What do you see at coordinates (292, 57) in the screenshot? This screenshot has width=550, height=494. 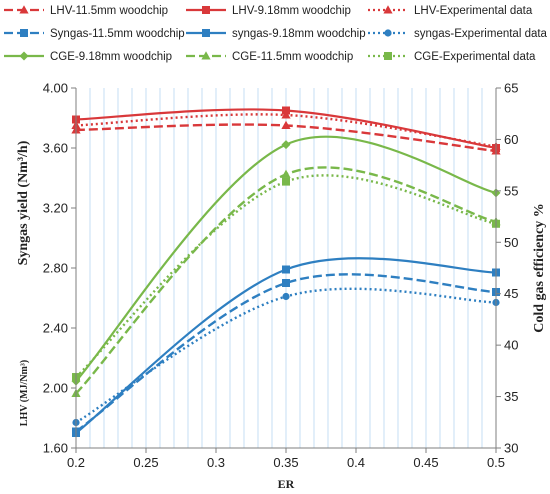 I see `legend-label: CGE-11.5mm woodchip` at bounding box center [292, 57].